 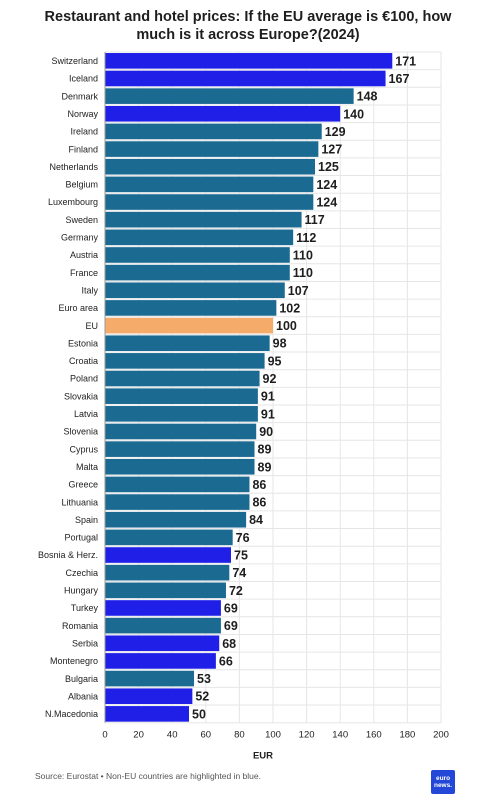 I want to click on category-label: Bosnia & Herz., so click(x=68, y=555).